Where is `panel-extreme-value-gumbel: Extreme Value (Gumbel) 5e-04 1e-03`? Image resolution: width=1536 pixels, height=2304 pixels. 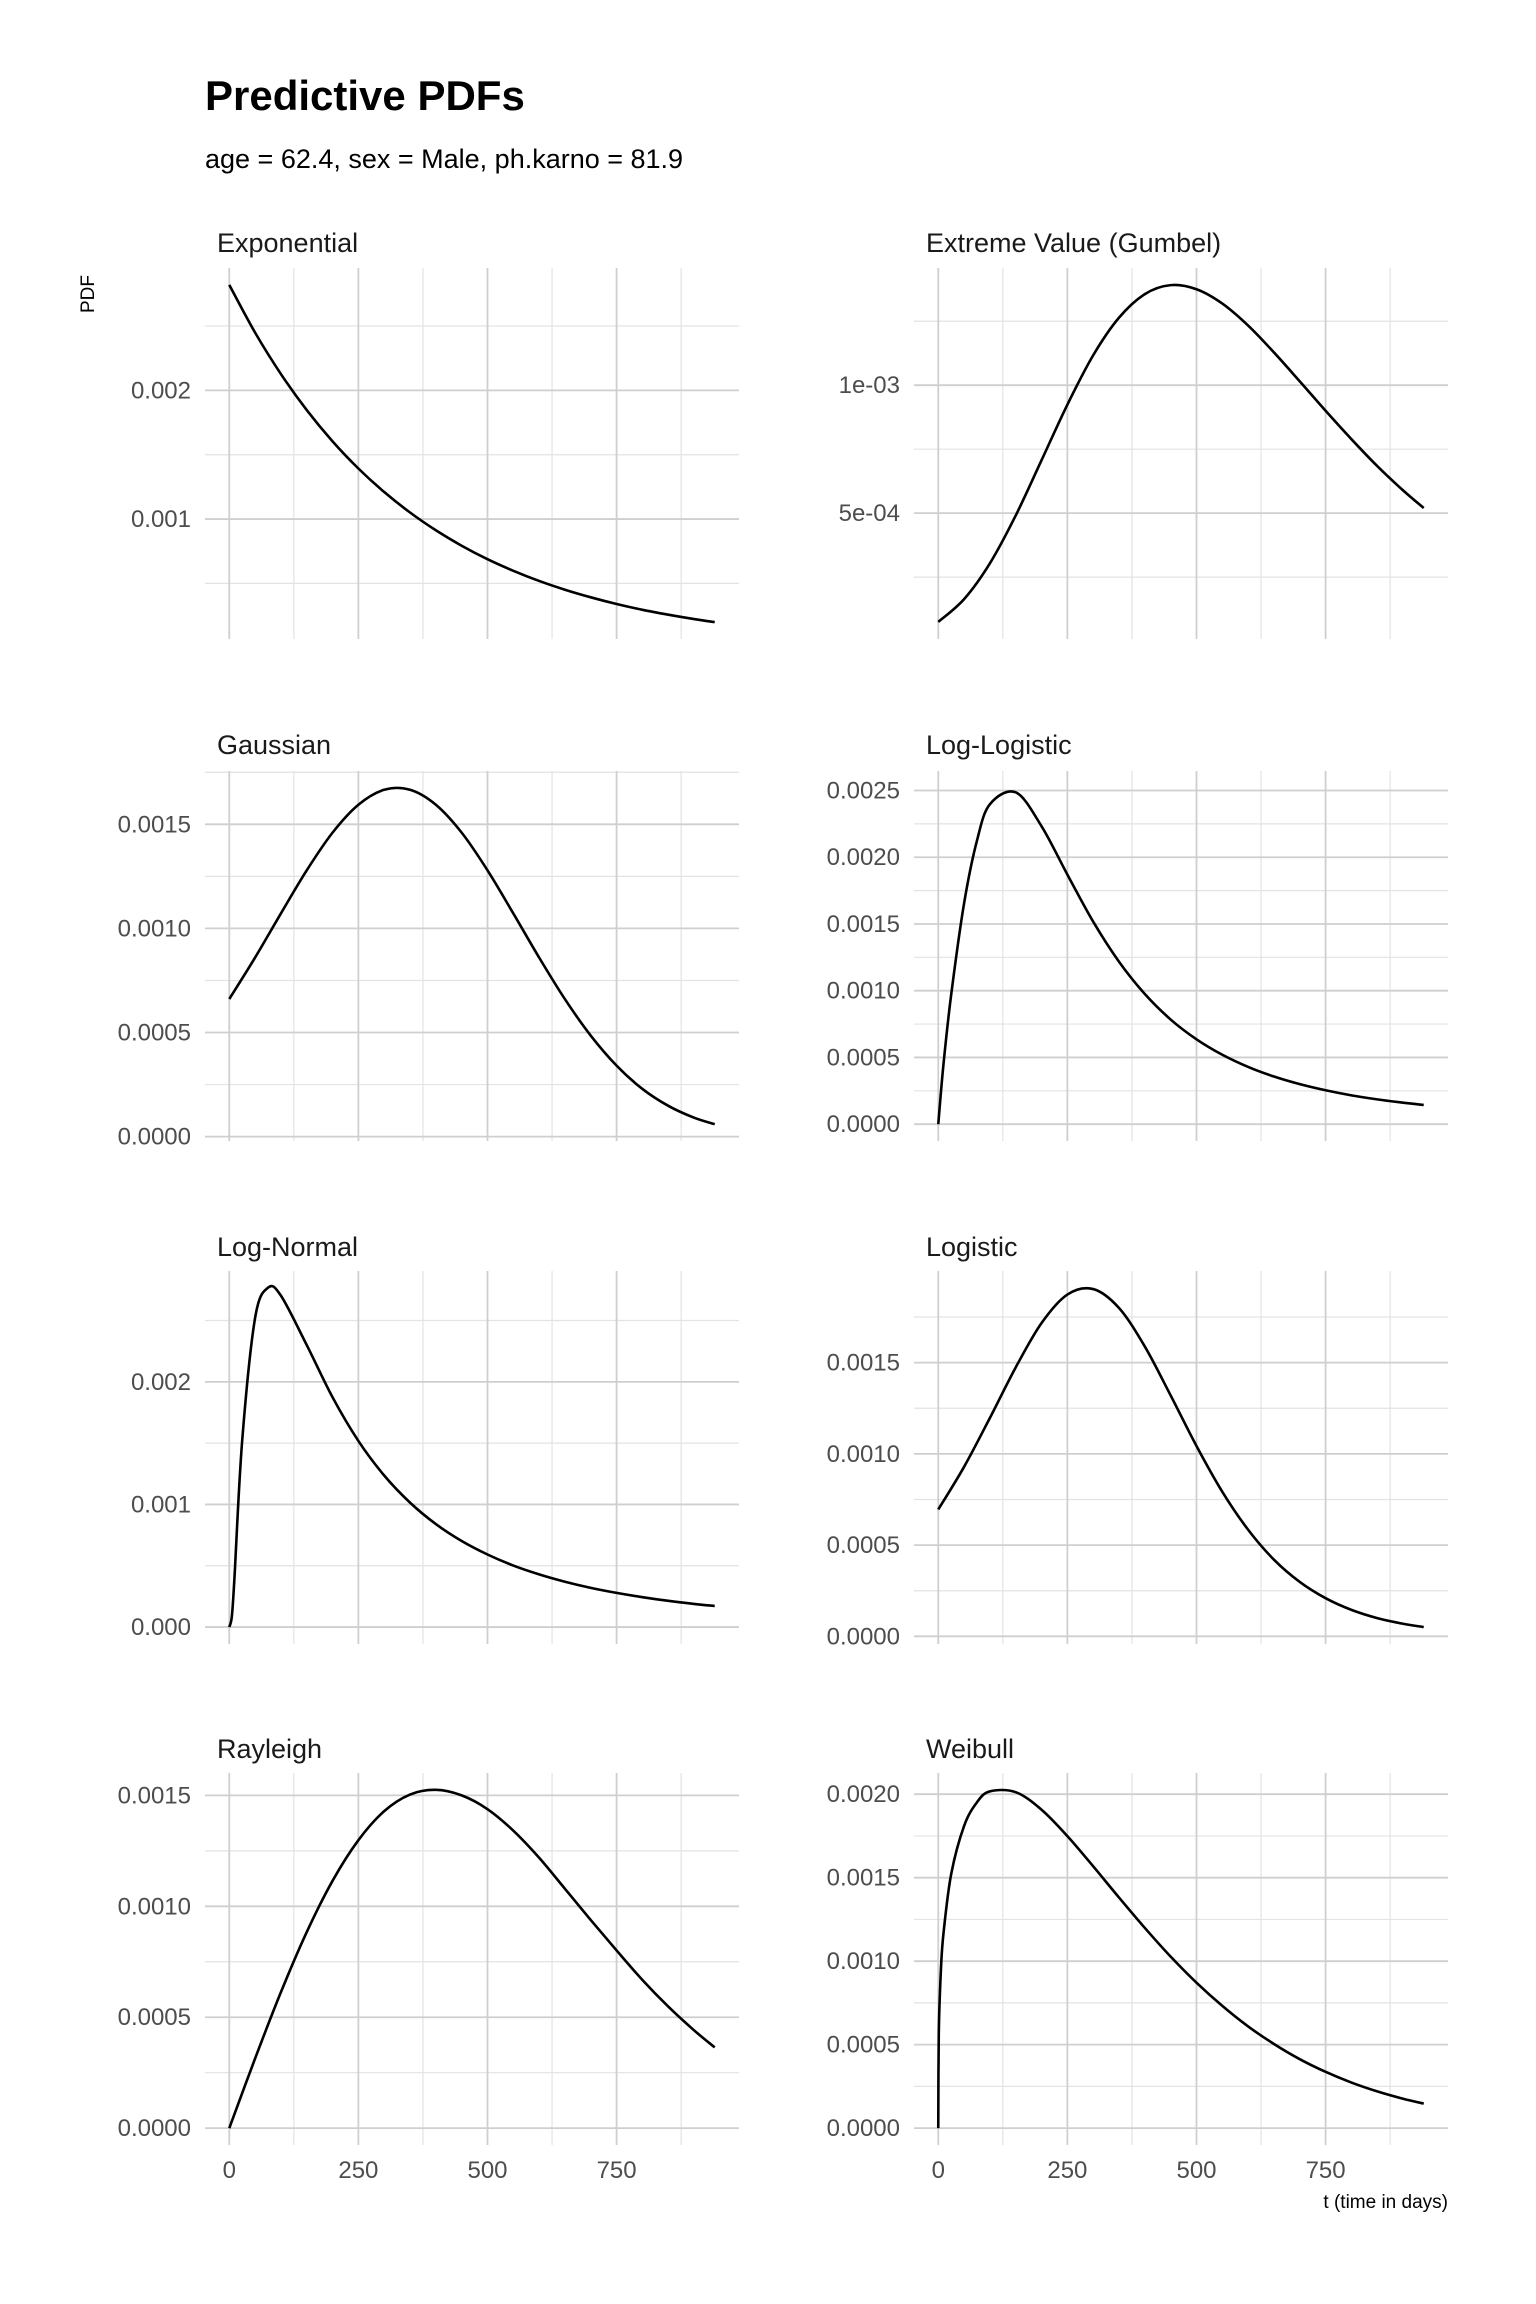 panel-extreme-value-gumbel: Extreme Value (Gumbel) 5e-04 1e-03 is located at coordinates (1143, 433).